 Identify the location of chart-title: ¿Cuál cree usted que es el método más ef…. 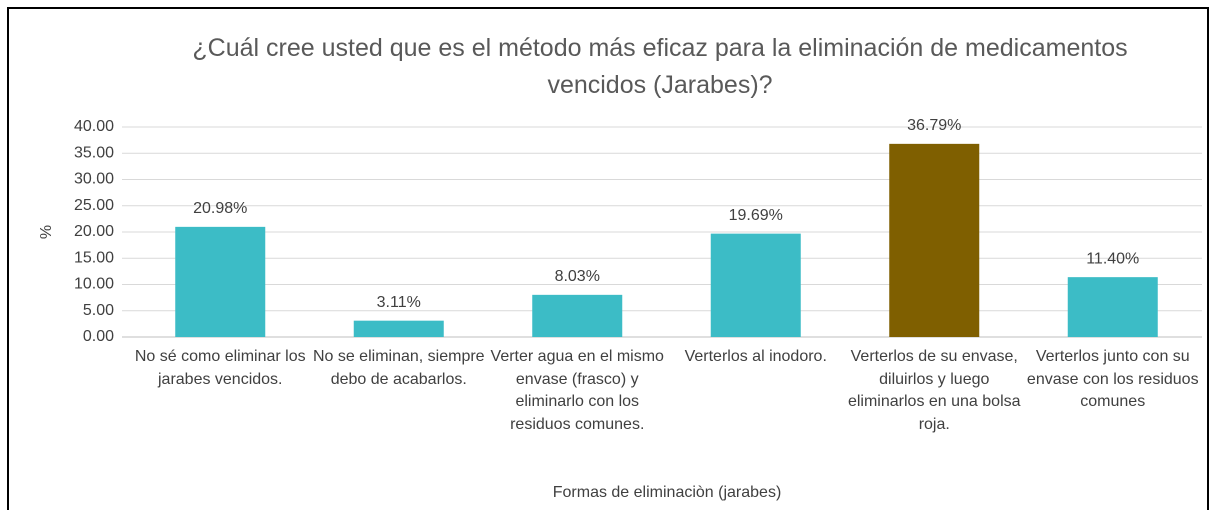
(660, 66).